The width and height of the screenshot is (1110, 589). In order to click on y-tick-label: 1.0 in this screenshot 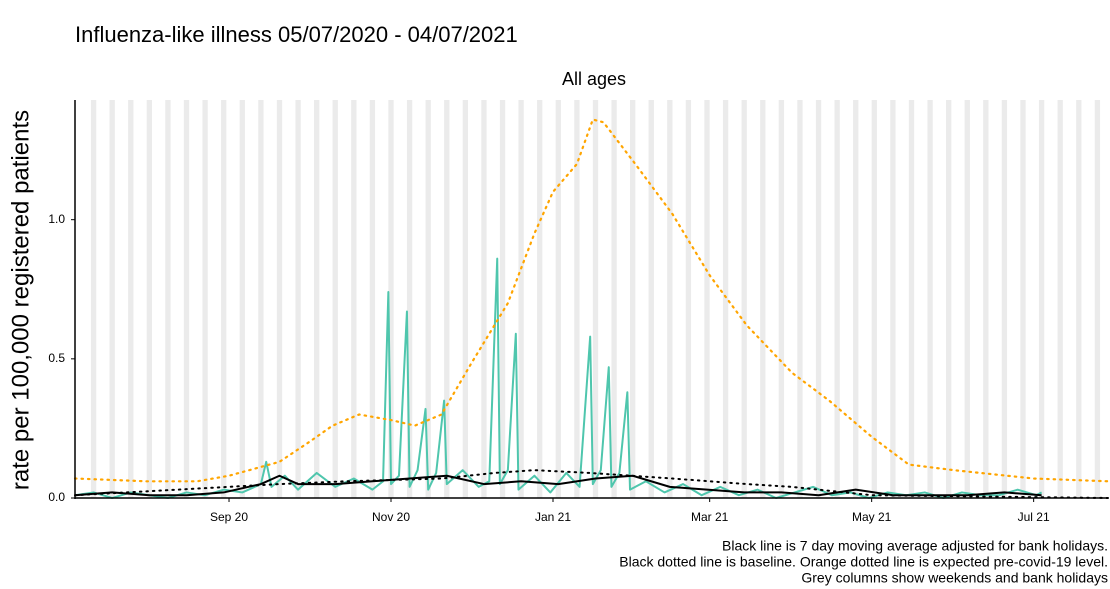, I will do `click(56, 219)`.